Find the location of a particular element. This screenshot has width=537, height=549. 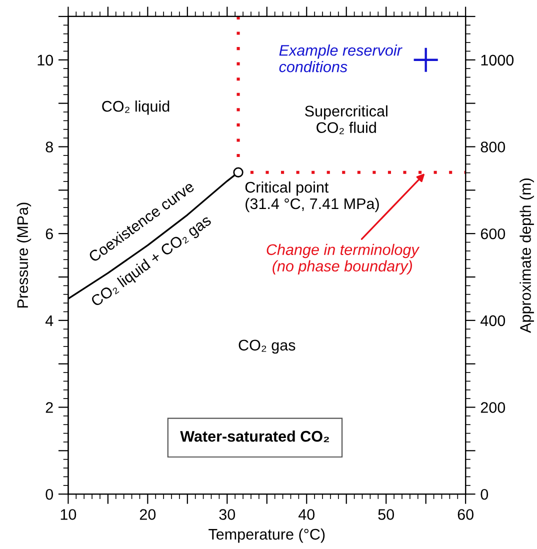

annotation: Critical point (31.4 °C, 7.41 MPa) is located at coordinates (312, 196).